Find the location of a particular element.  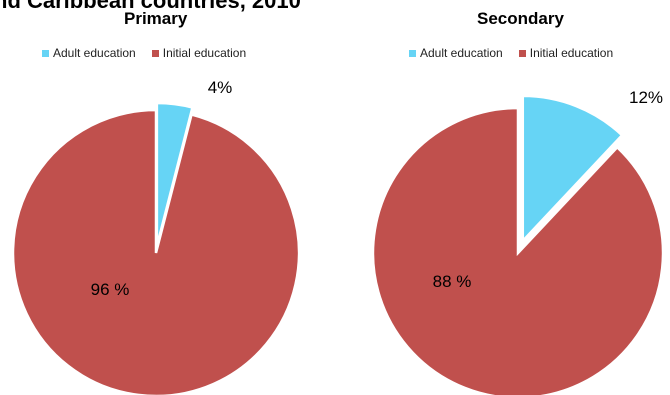

legend-primary: Adult education Initial education is located at coordinates (152, 53).